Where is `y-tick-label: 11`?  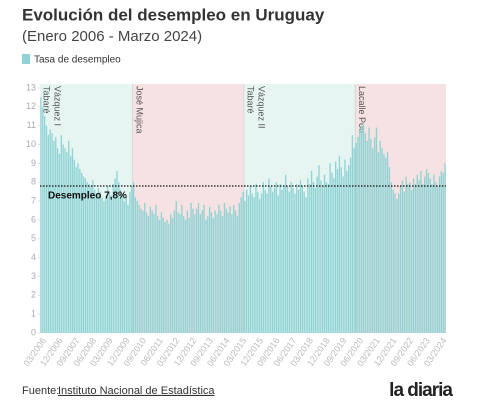 y-tick-label: 11 is located at coordinates (31, 125).